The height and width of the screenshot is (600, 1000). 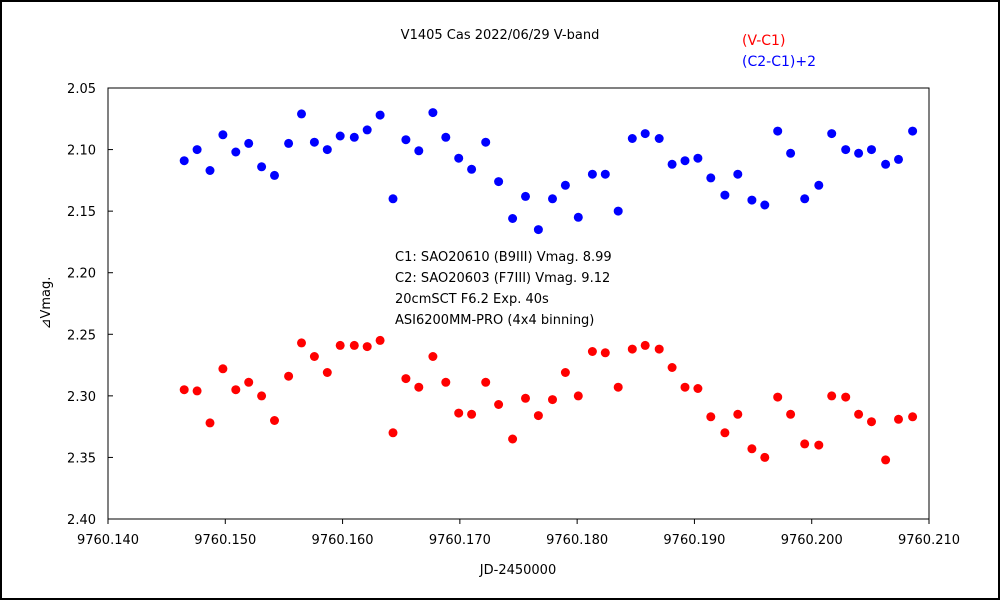 I want to click on legend-entry-c2-c1: (C2-C1)+2, so click(x=779, y=62).